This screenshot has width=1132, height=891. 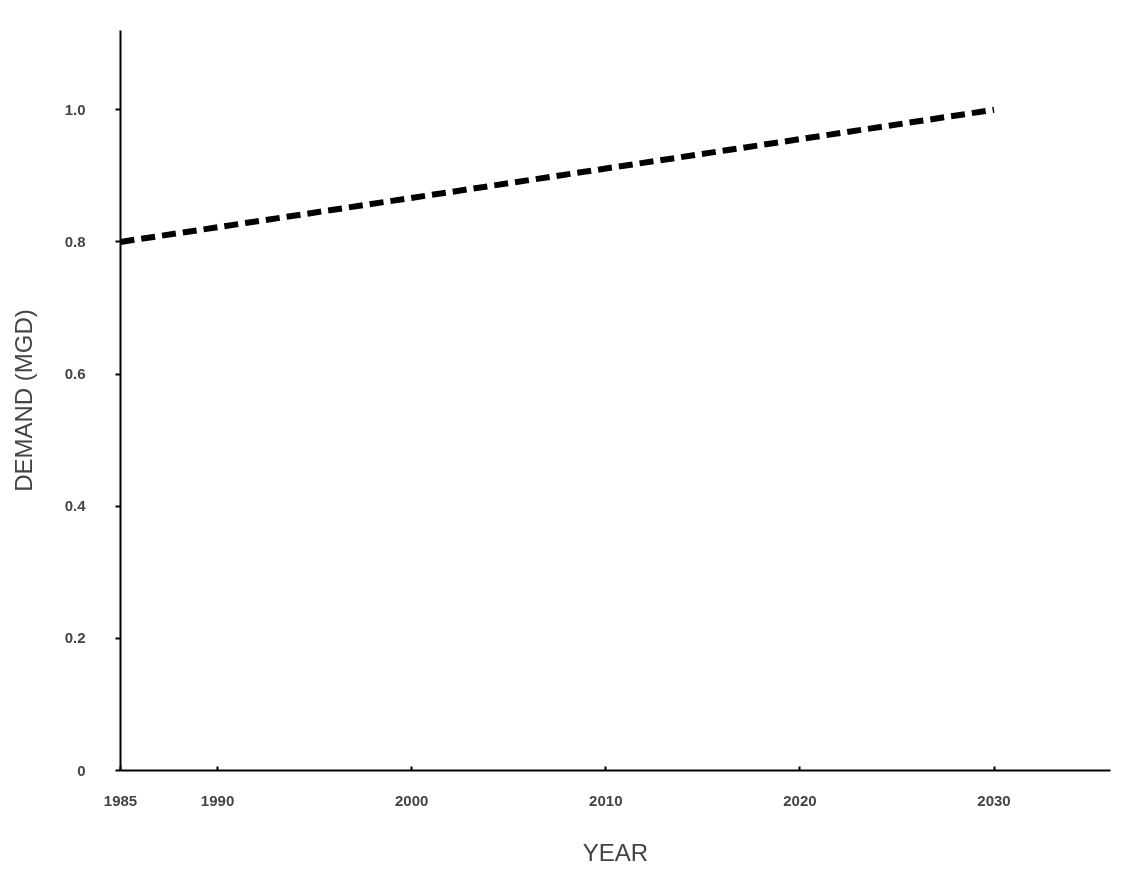 I want to click on y-tick-label: 0.8, so click(x=75, y=241).